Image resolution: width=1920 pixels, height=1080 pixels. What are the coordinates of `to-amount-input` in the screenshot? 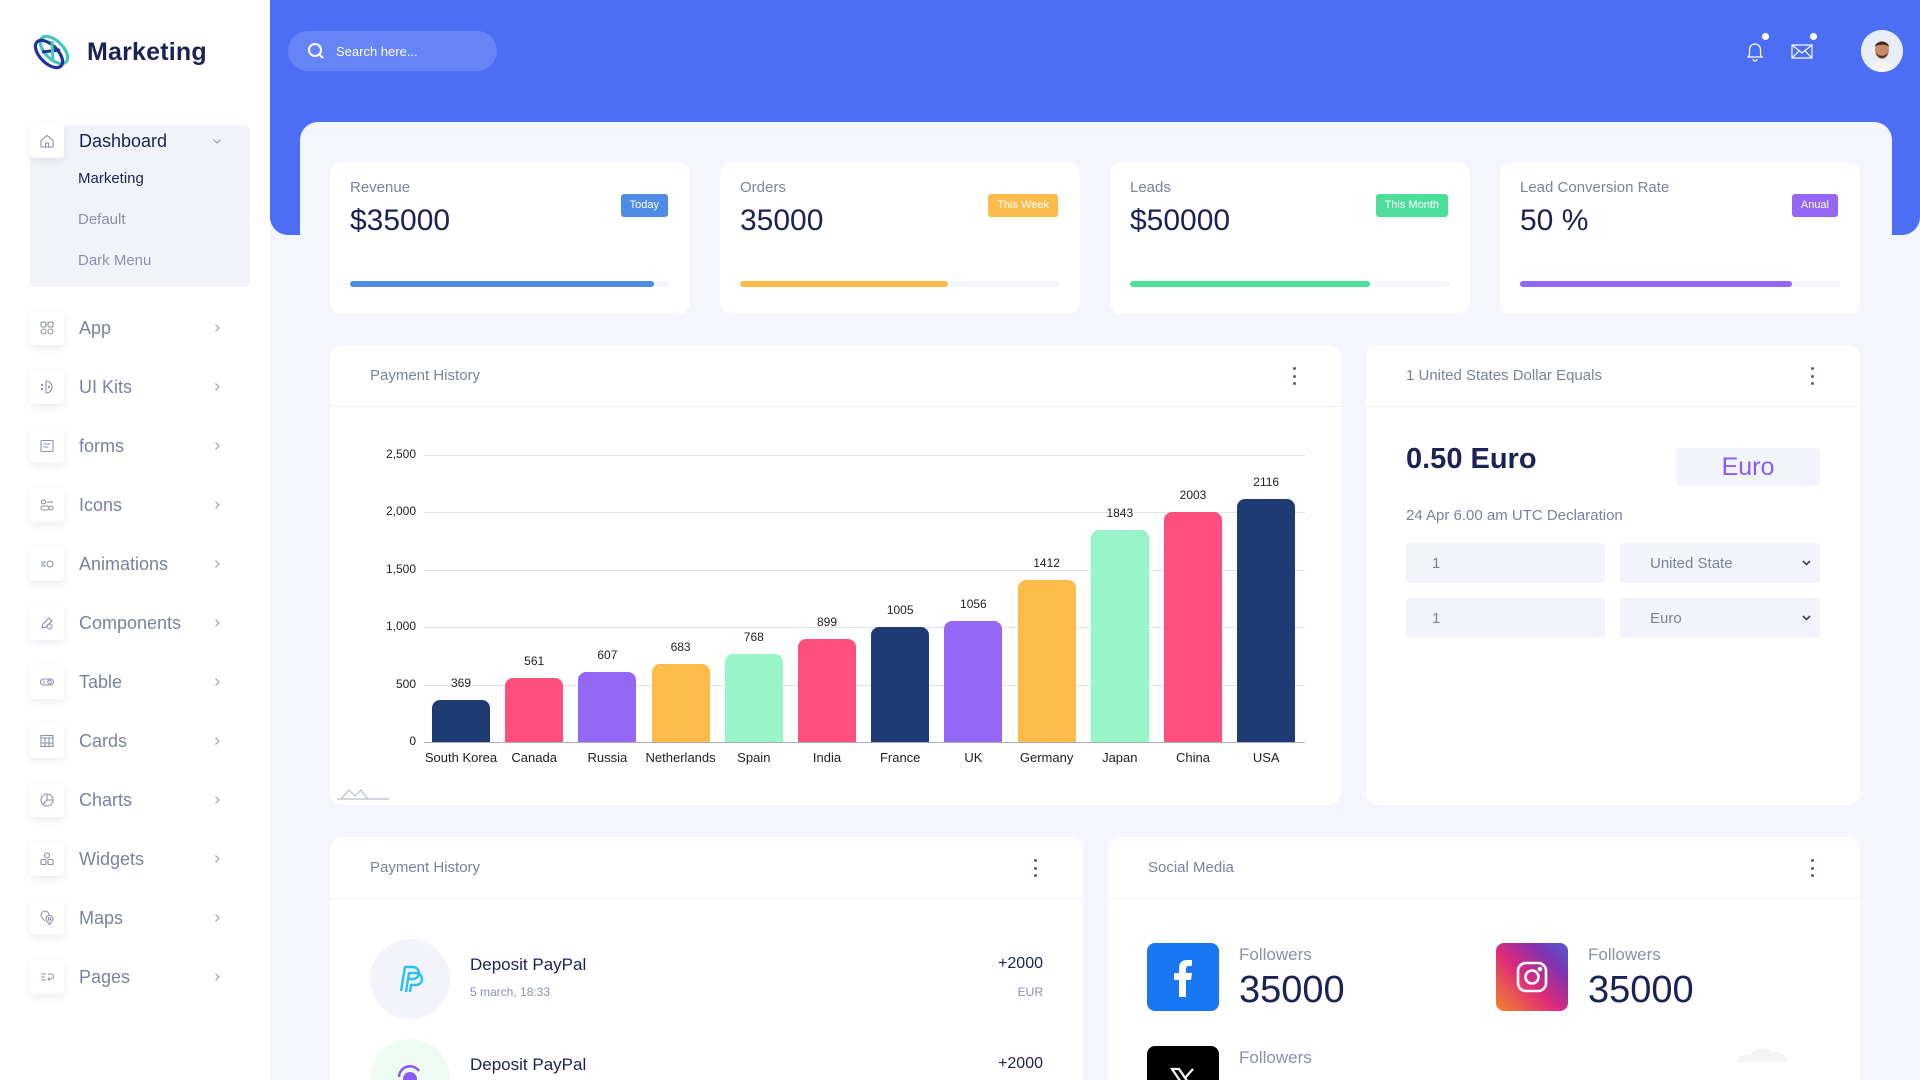 It's located at (1505, 618).